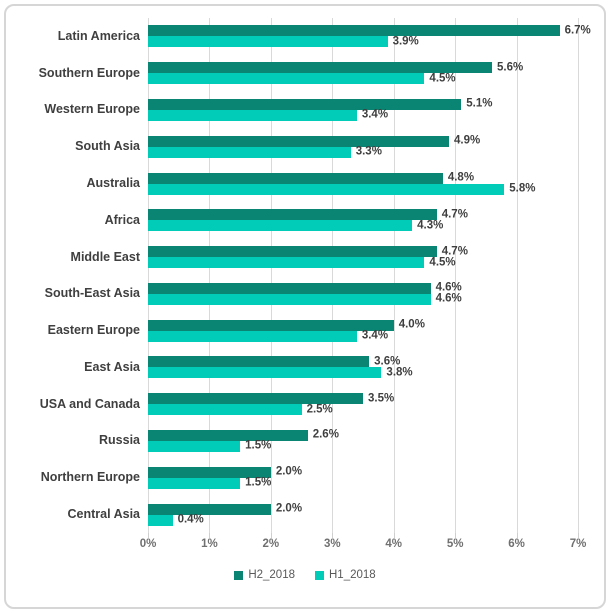  Describe the element at coordinates (430, 225) in the screenshot. I see `value-label: 4.3%` at that location.